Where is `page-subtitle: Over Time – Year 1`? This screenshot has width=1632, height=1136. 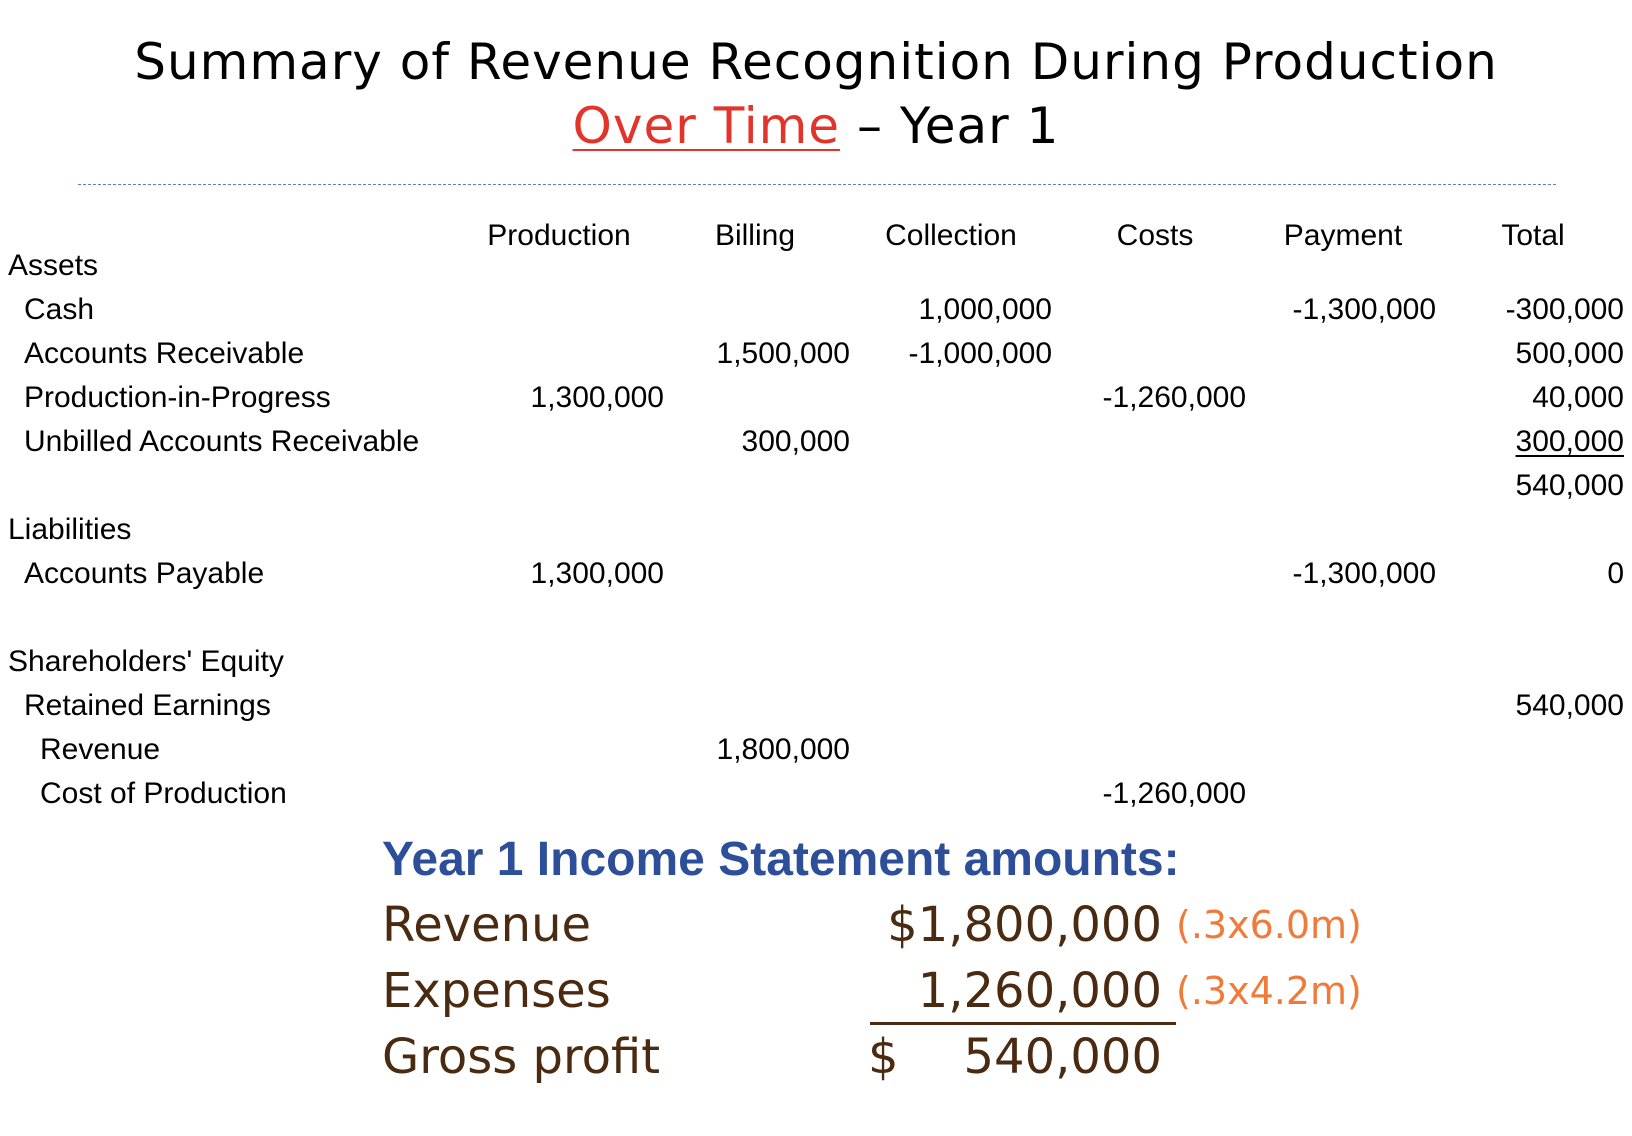 page-subtitle: Over Time – Year 1 is located at coordinates (816, 126).